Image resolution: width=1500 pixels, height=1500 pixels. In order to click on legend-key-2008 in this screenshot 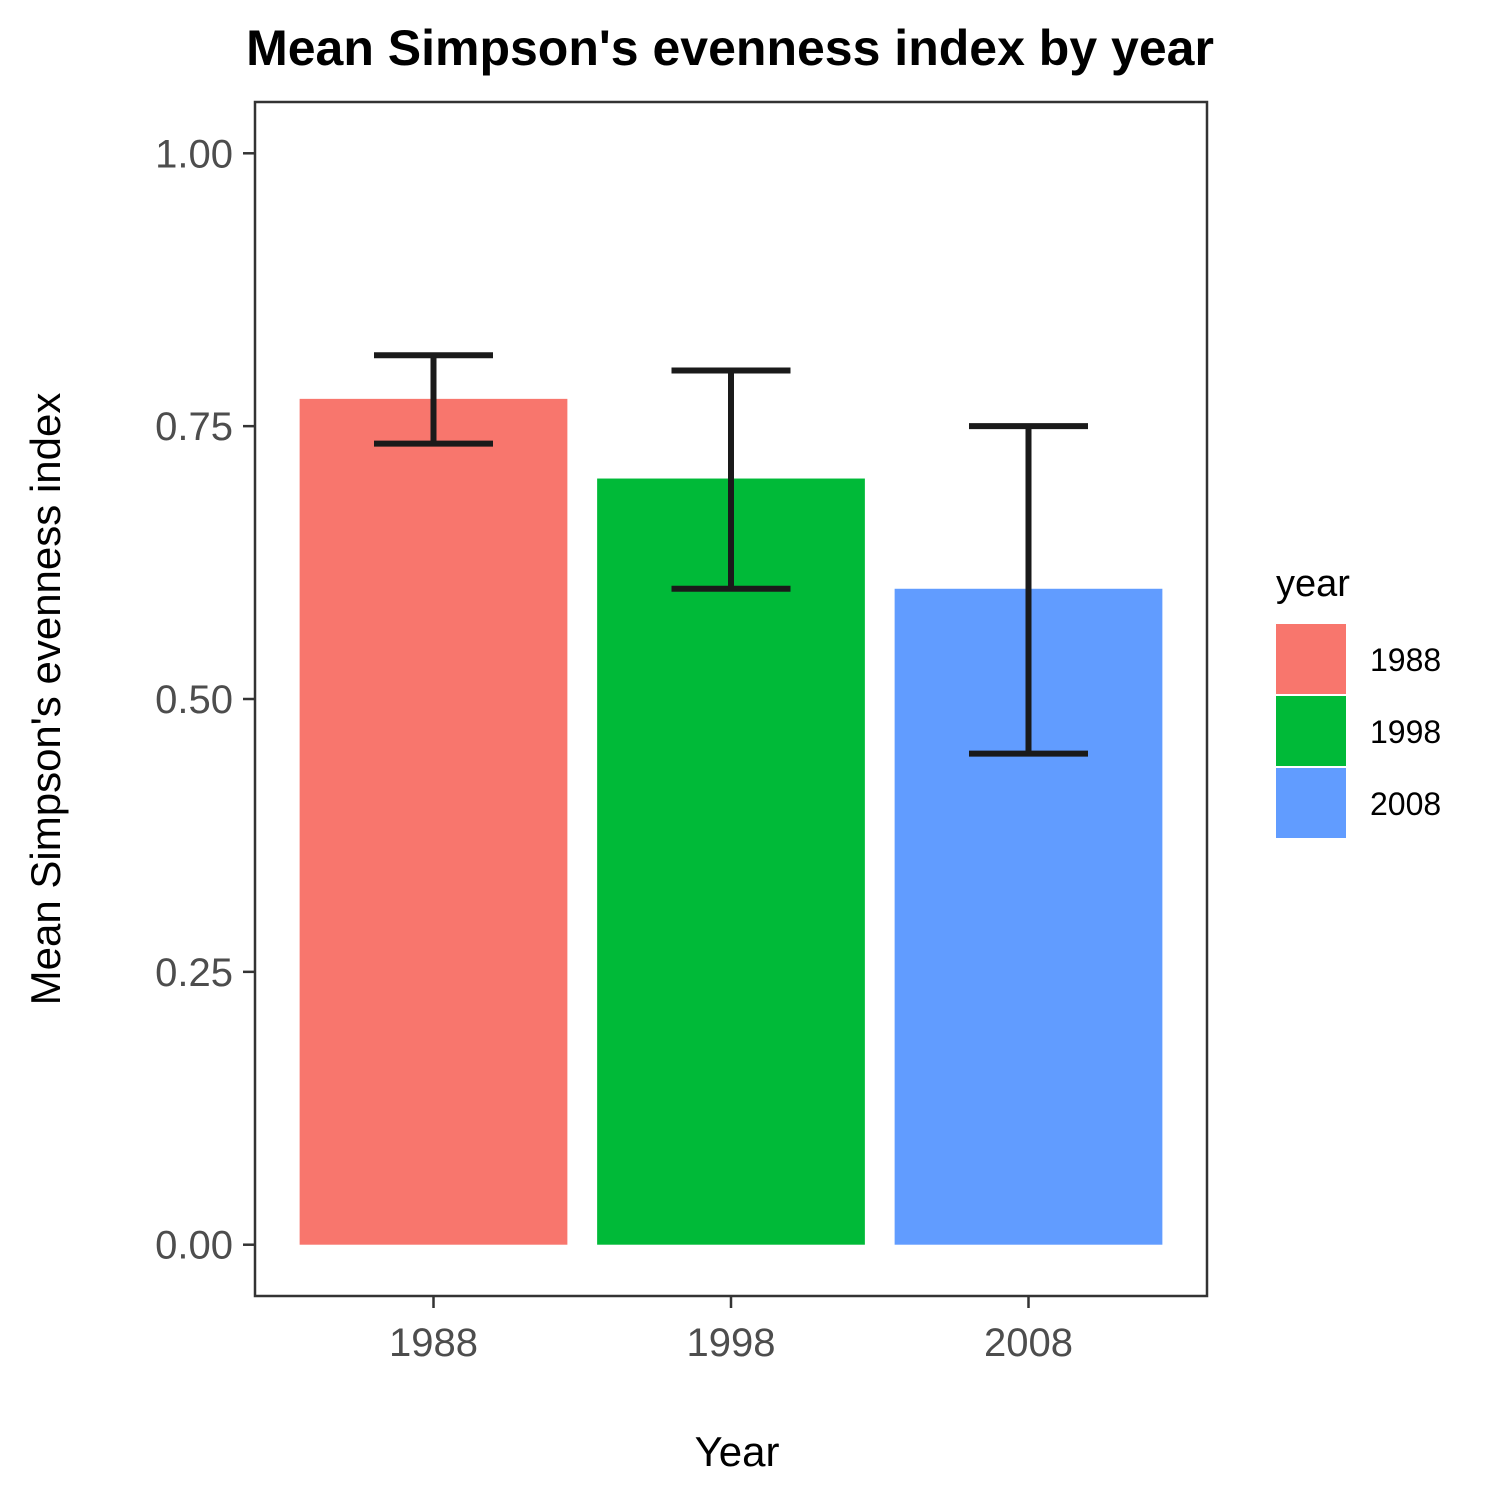, I will do `click(1311, 803)`.